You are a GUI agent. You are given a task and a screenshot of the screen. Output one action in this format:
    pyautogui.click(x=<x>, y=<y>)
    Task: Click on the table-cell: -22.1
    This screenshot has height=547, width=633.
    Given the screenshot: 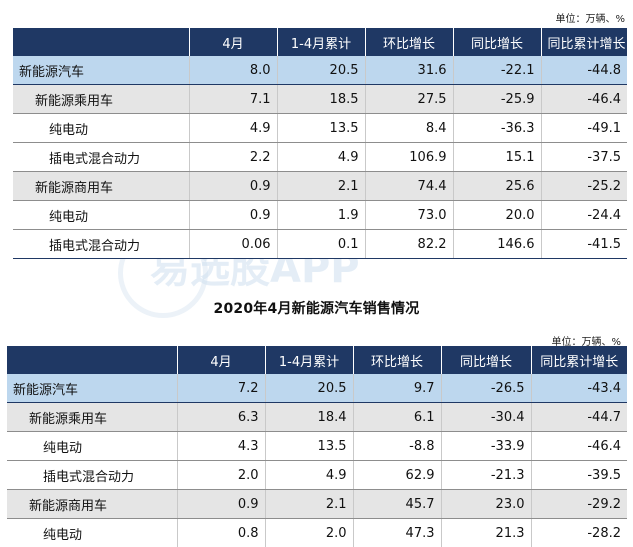 What is the action you would take?
    pyautogui.click(x=497, y=70)
    